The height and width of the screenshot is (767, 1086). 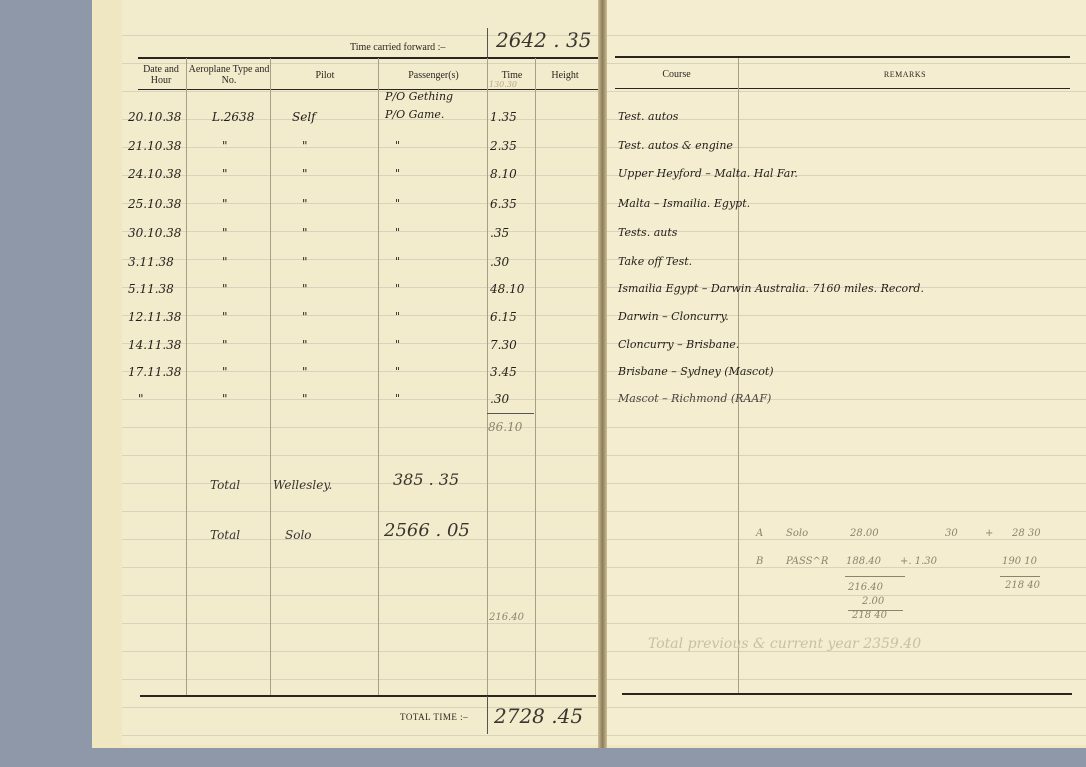 I want to click on total-previous-note: Total previous & current year 2359.40, so click(x=785, y=644).